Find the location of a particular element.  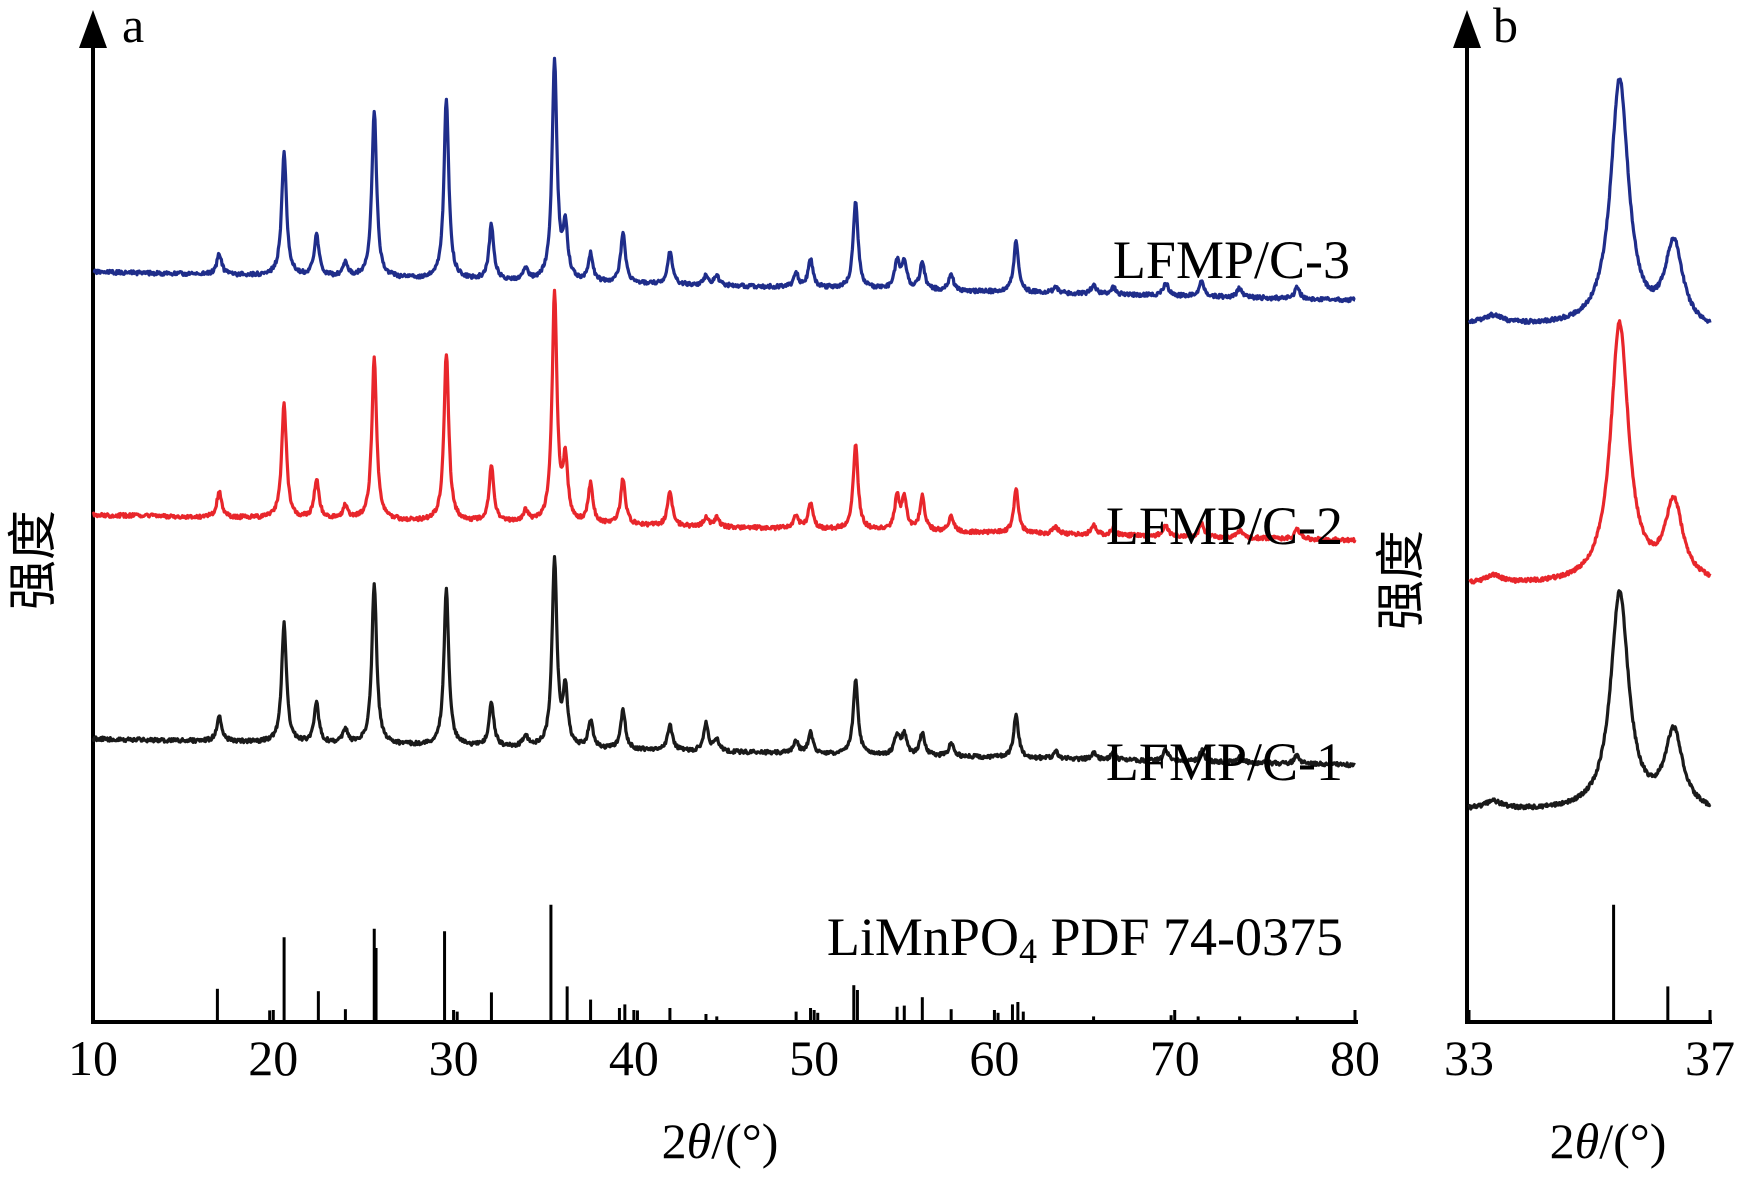

panel-b-y-axis-arrow is located at coordinates (1467, 29).